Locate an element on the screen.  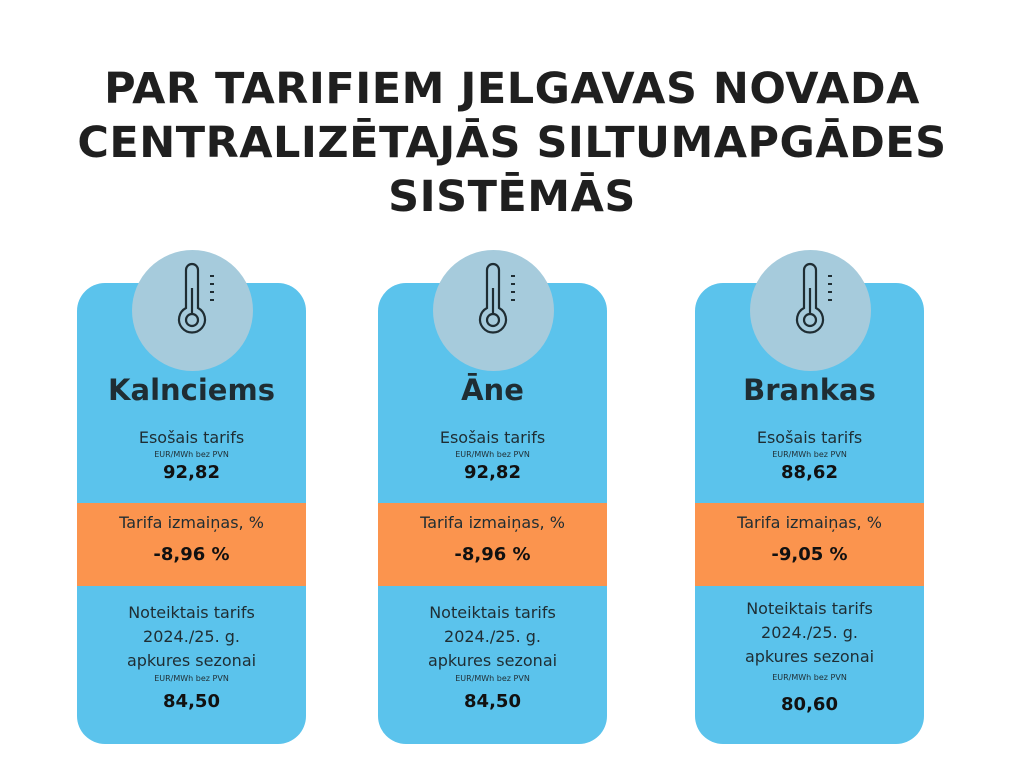
tariff-change-band: Tarifa izmaiņas, % -9,05 % is located at coordinates (809, 544).